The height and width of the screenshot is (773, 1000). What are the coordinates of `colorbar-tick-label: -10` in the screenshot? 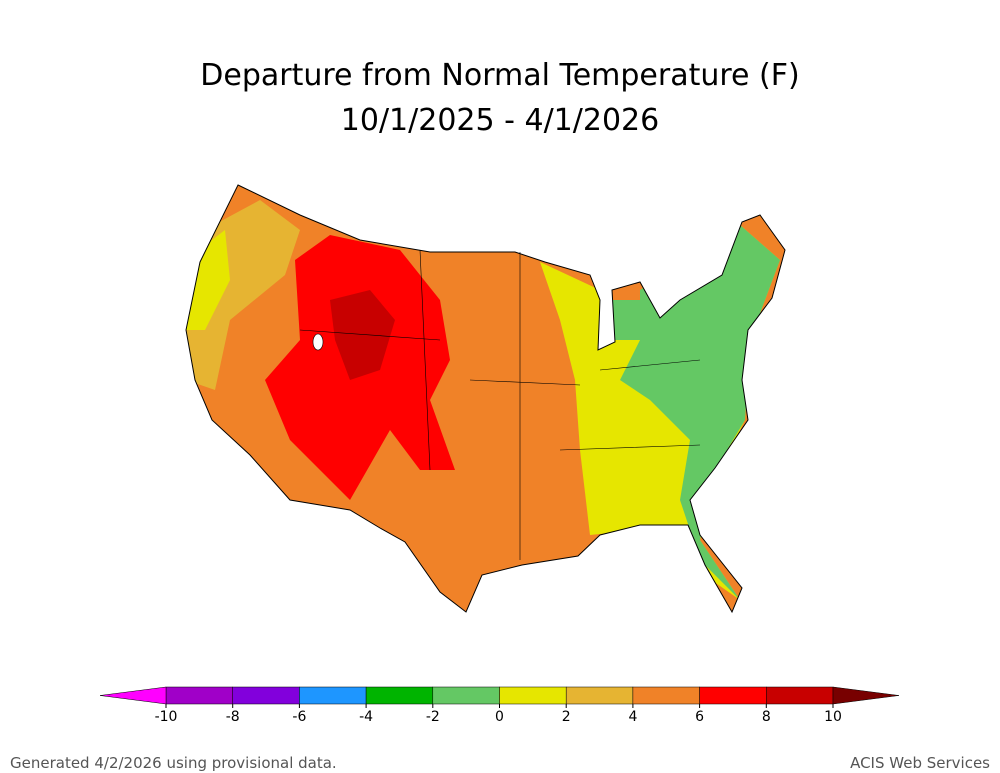 It's located at (166, 717).